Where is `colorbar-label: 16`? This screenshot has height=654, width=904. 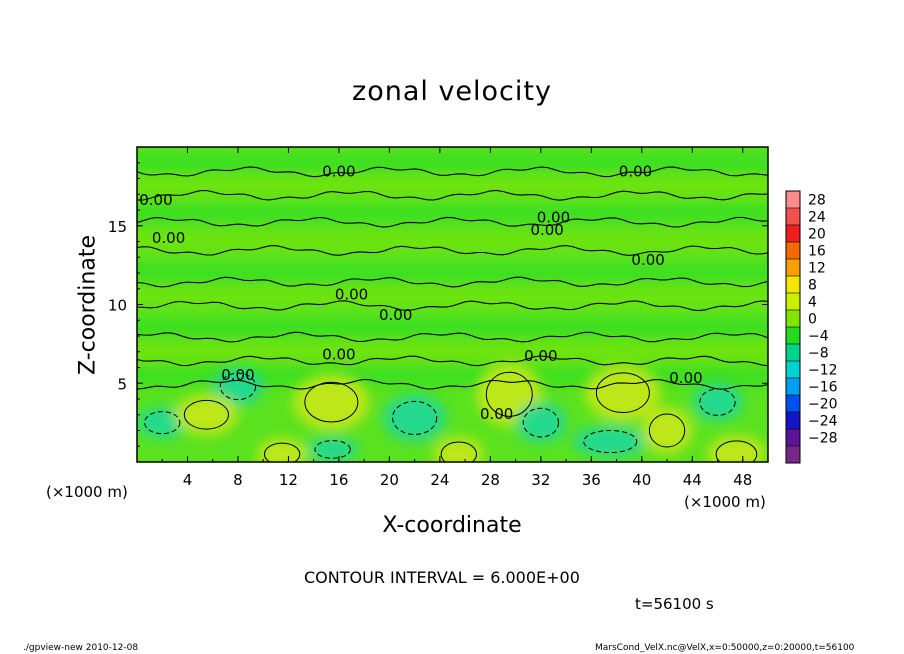 colorbar-label: 16 is located at coordinates (817, 252).